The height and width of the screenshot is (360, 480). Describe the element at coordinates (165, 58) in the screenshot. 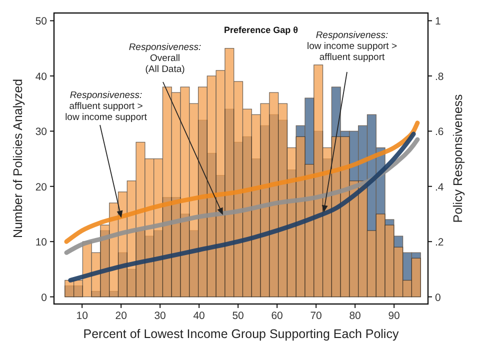

I see `annotation: Responsiveness: Overall (All Data)` at that location.